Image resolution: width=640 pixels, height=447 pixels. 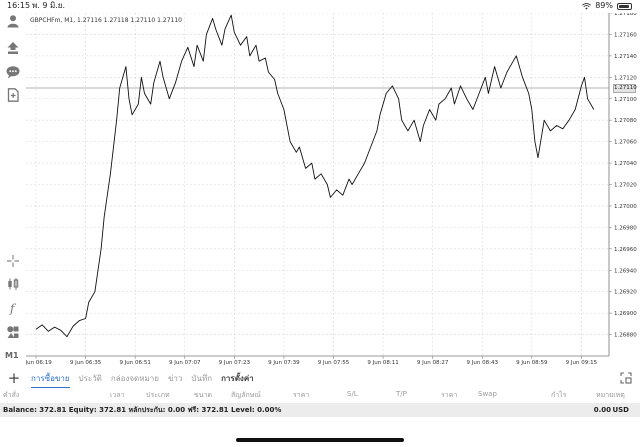 What do you see at coordinates (175, 378) in the screenshot?
I see `tab-news: ข่าว` at bounding box center [175, 378].